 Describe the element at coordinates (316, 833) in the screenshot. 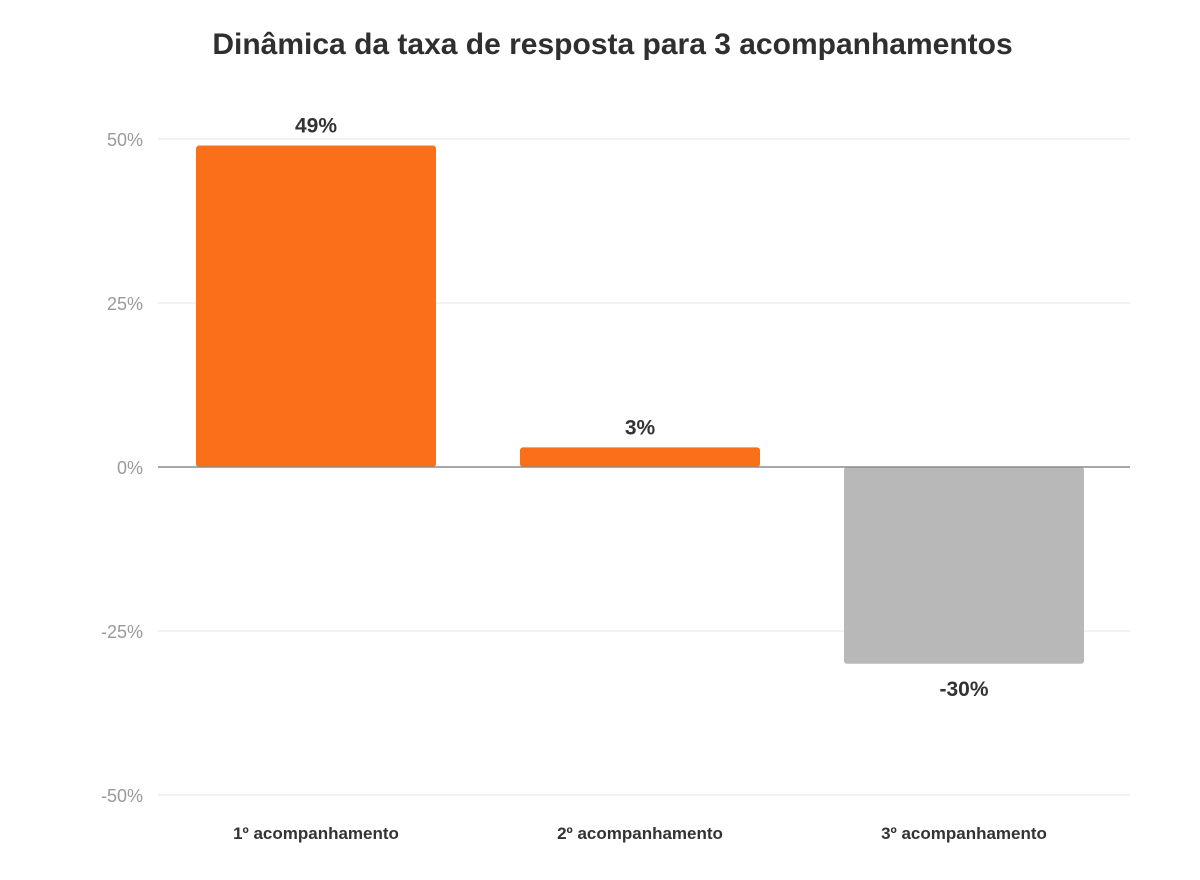

I see `x-tick-label: 1º acompanhamento` at that location.